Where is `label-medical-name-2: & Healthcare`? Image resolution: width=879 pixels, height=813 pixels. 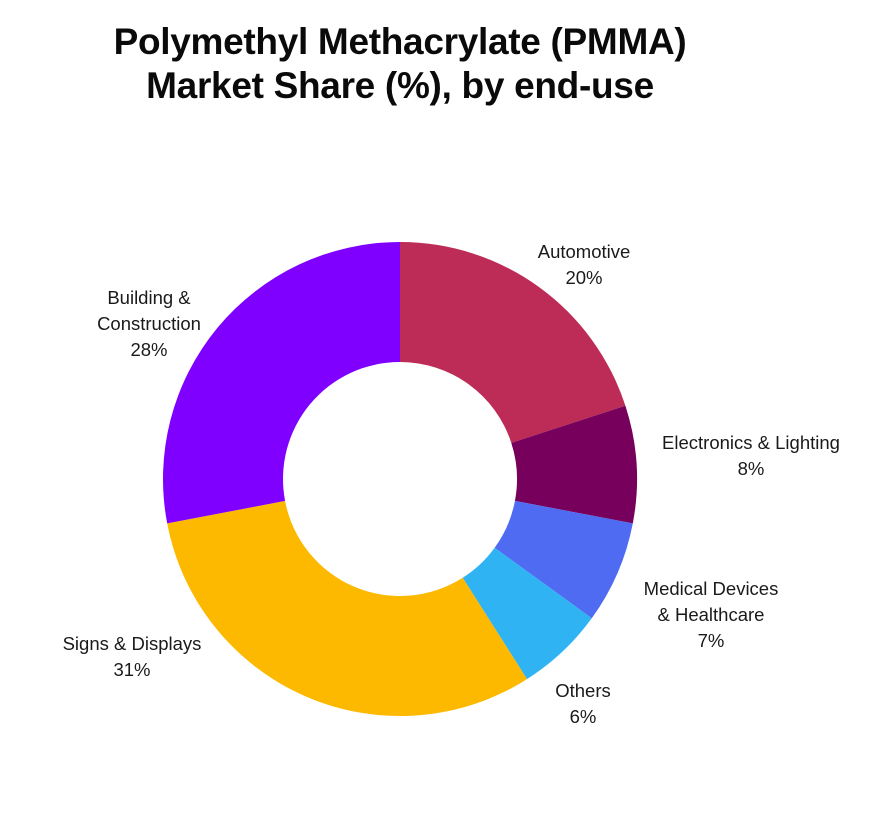 label-medical-name-2: & Healthcare is located at coordinates (711, 614).